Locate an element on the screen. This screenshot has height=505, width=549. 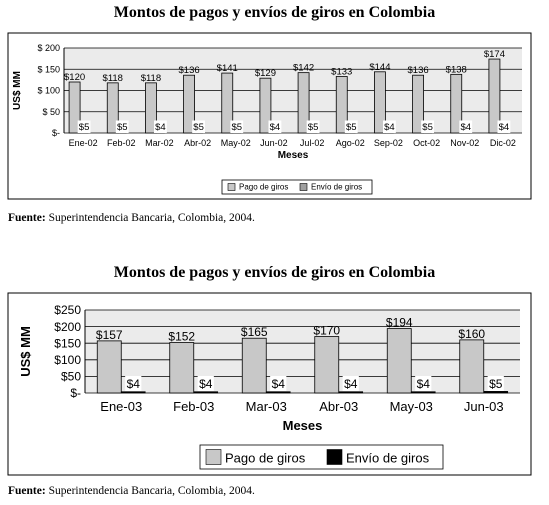
chart1-legend-swatch-pago is located at coordinates (231, 187).